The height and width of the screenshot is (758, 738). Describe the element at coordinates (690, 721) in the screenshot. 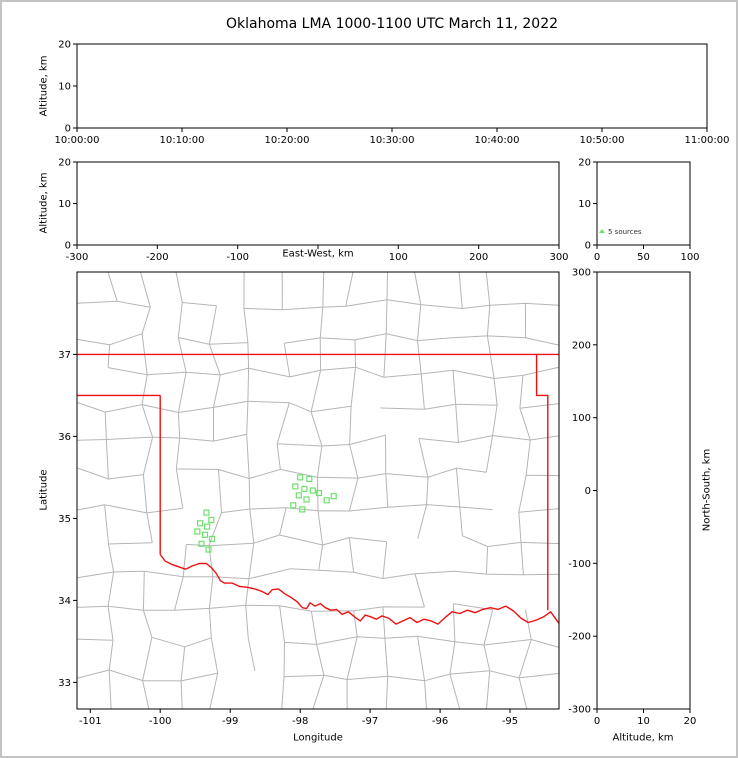

I see `x-tick-label: 20` at that location.